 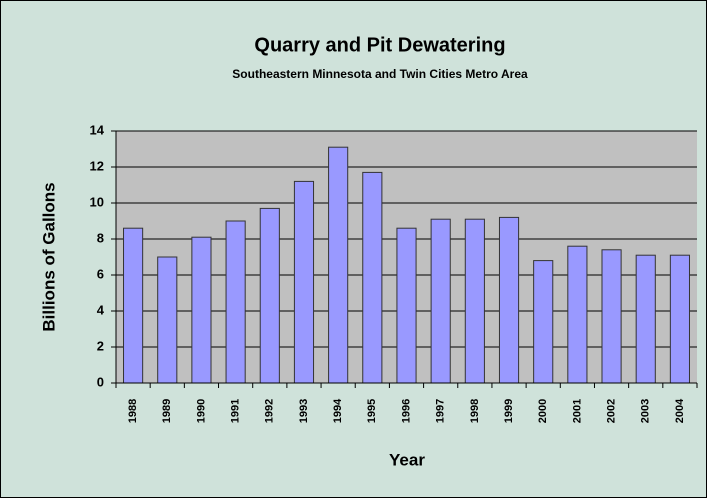 I want to click on x-tick-label: 2003, so click(x=646, y=411).